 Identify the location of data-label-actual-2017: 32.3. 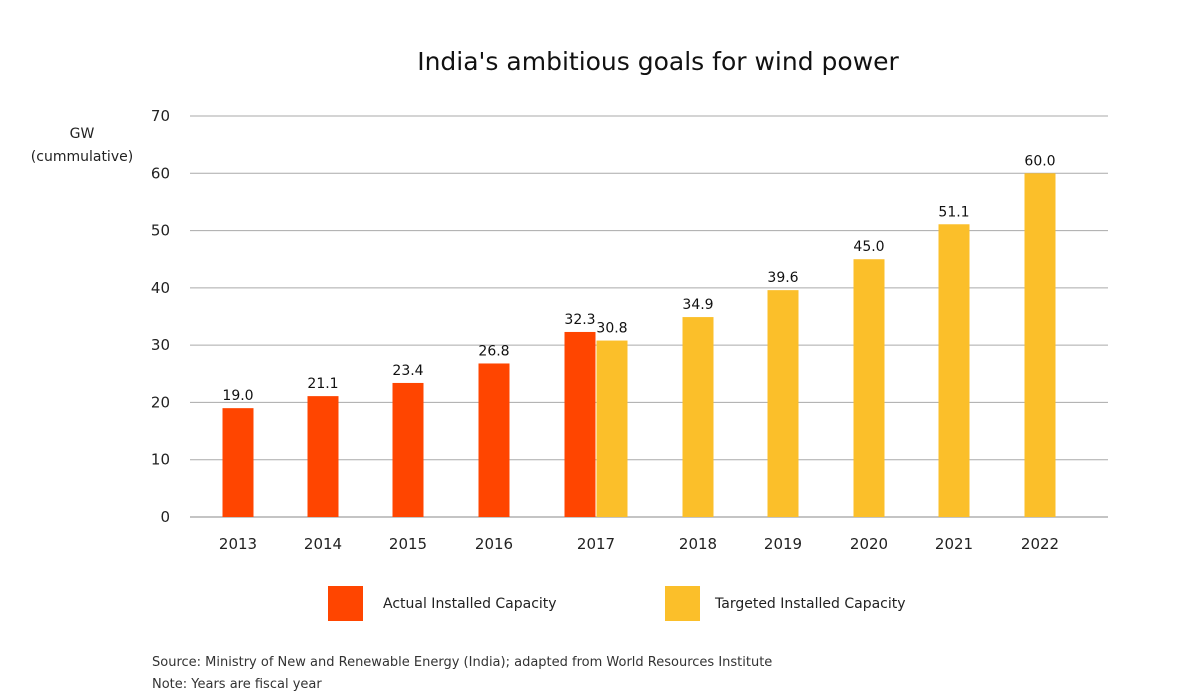
(579, 320).